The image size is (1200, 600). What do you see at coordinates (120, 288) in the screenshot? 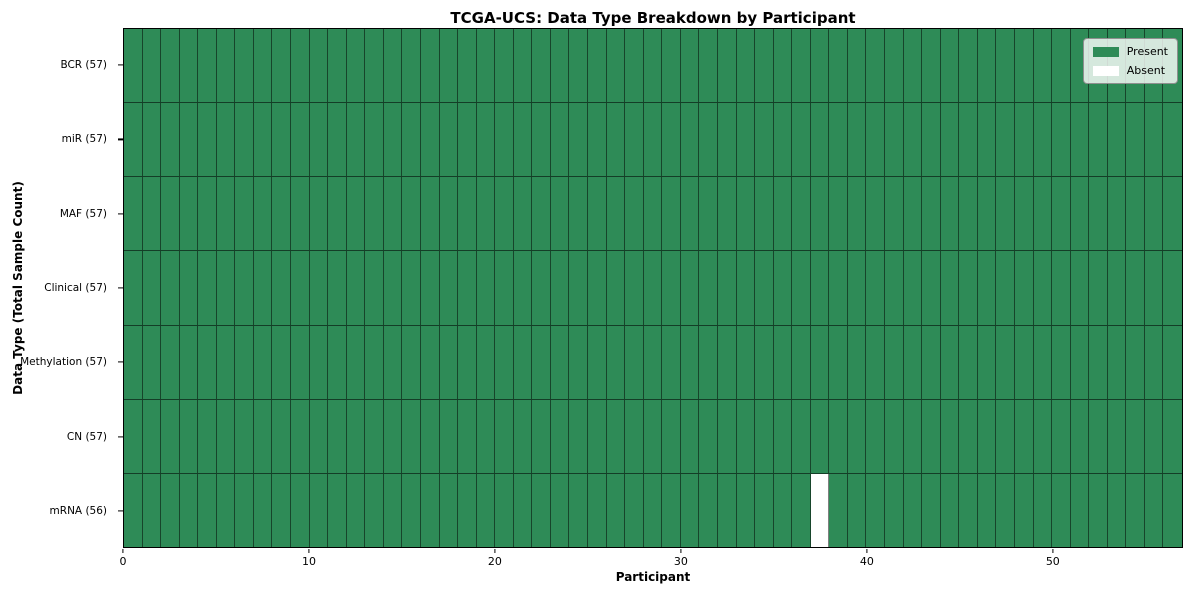
I see `y-ticks` at bounding box center [120, 288].